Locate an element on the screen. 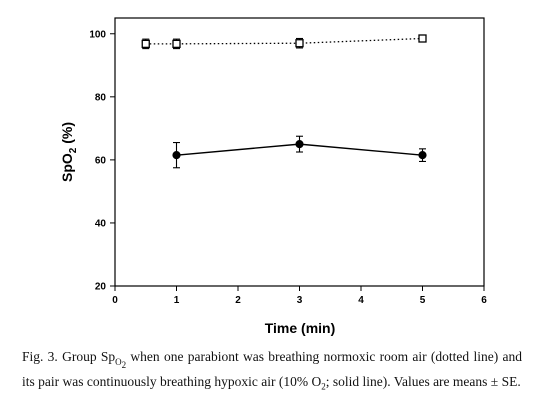 Image resolution: width=539 pixels, height=416 pixels. y-tick-label: 60 is located at coordinates (101, 160).